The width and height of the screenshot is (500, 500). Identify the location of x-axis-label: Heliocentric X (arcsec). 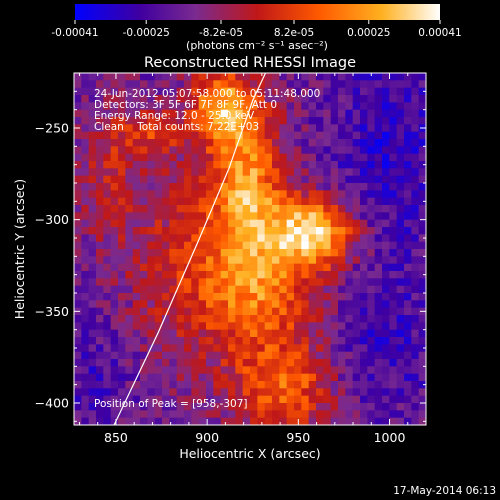
(249, 453).